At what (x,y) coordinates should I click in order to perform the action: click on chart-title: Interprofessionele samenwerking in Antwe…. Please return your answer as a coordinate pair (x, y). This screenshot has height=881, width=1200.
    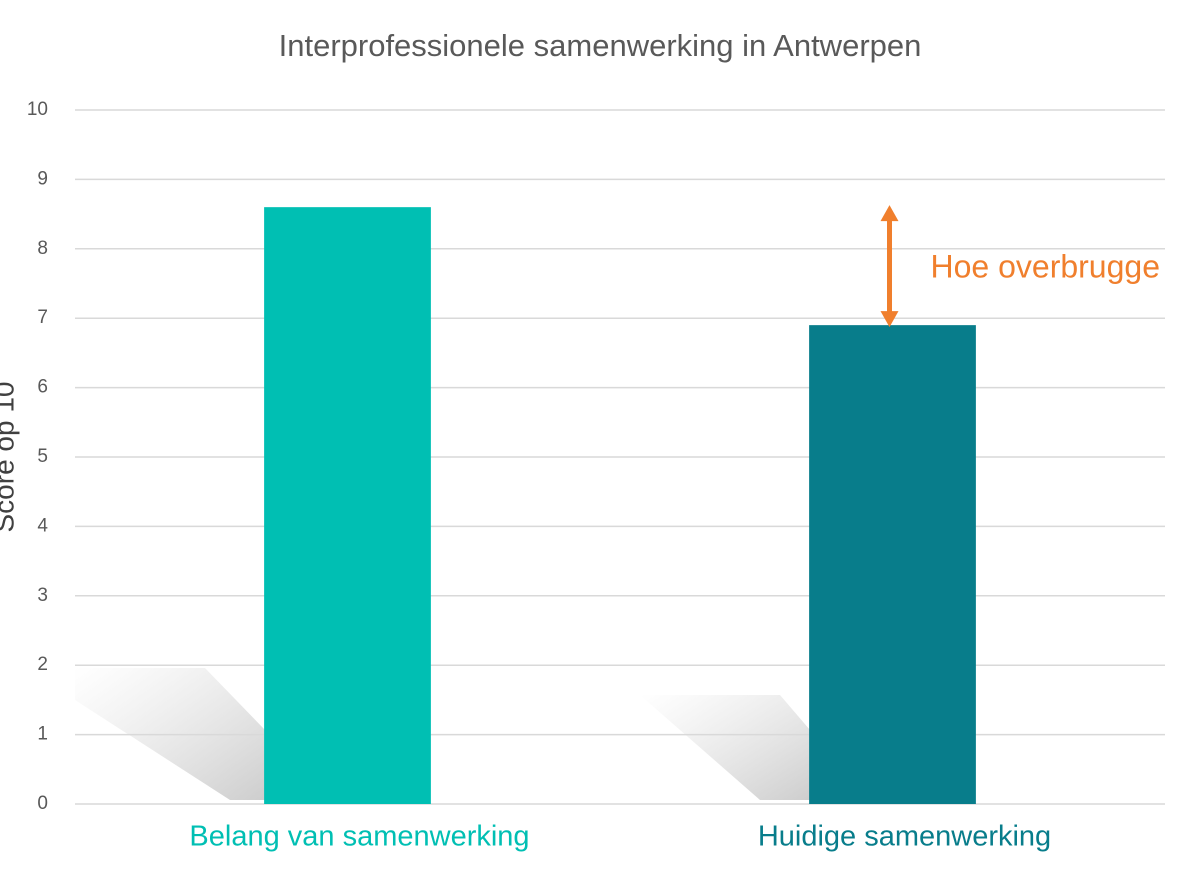
    Looking at the image, I should click on (600, 45).